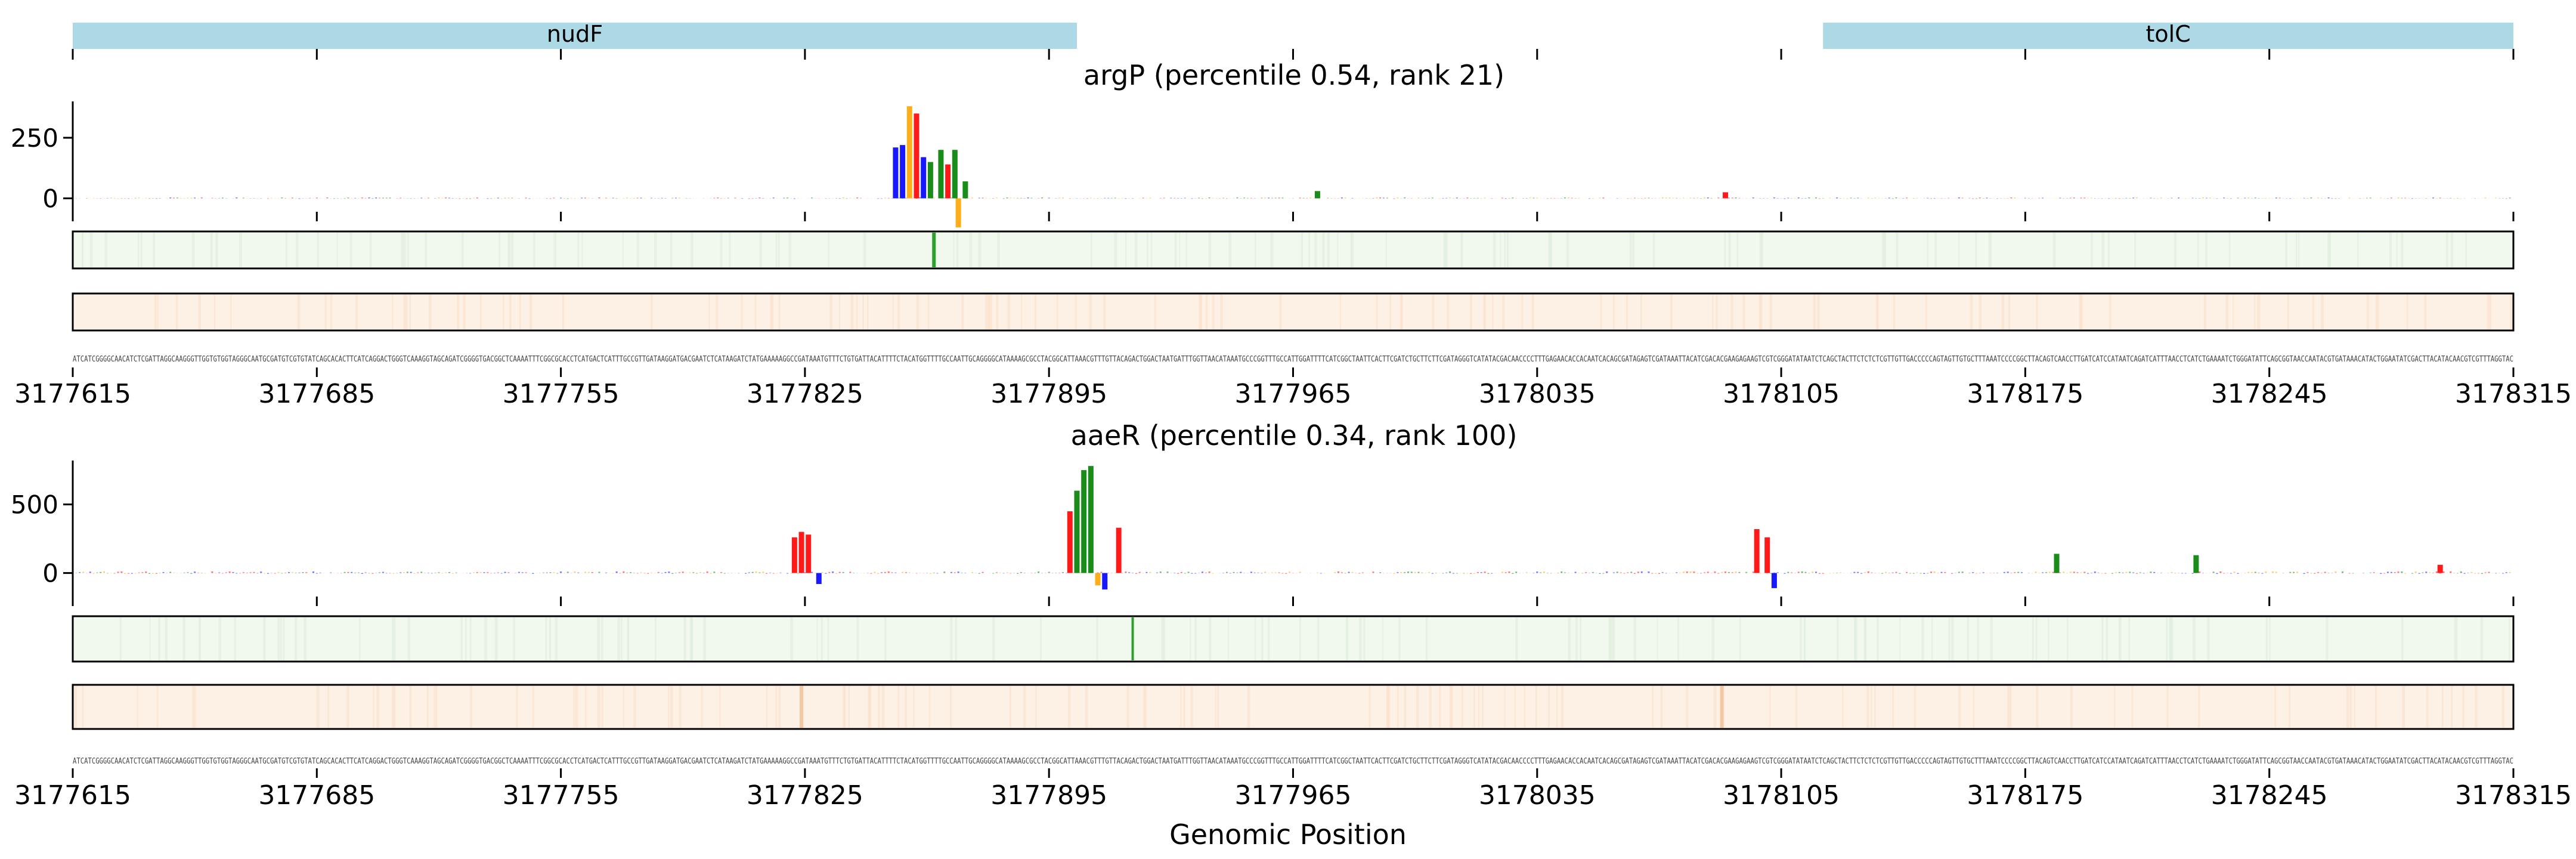 The width and height of the screenshot is (2576, 859). I want to click on gene-bar-nudF, so click(575, 36).